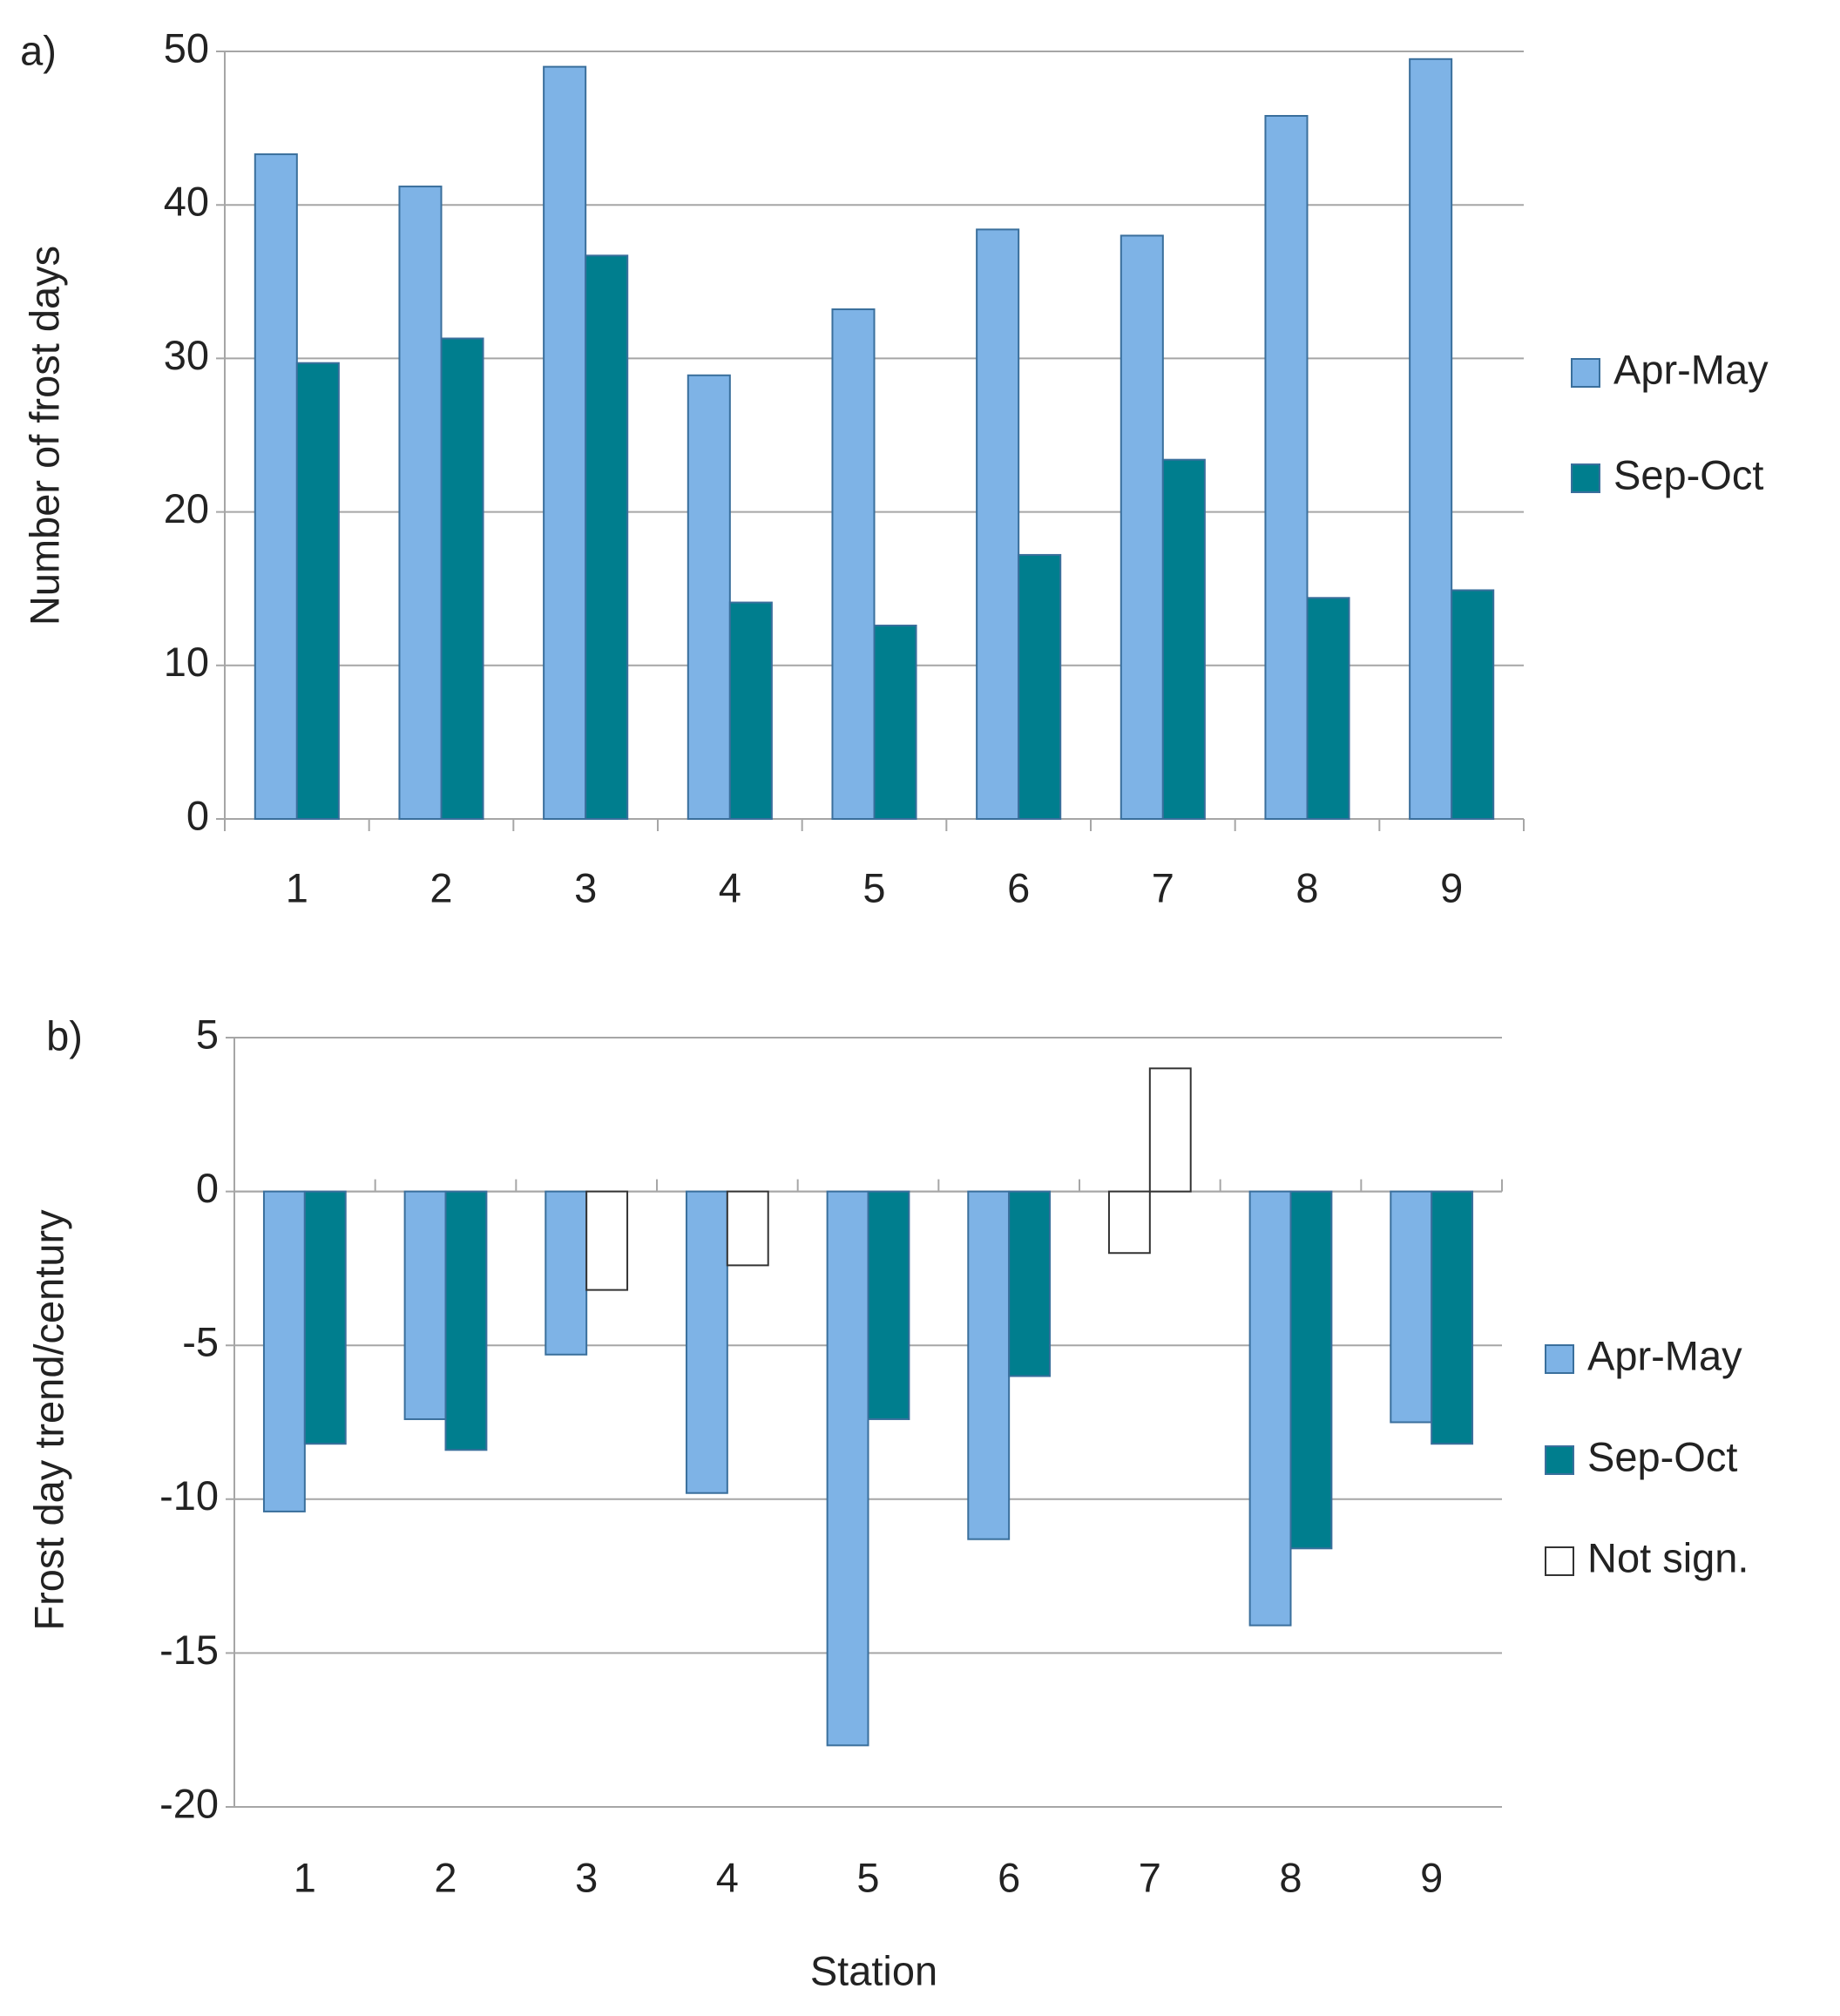  I want to click on y-tick-label: -5, so click(201, 1342).